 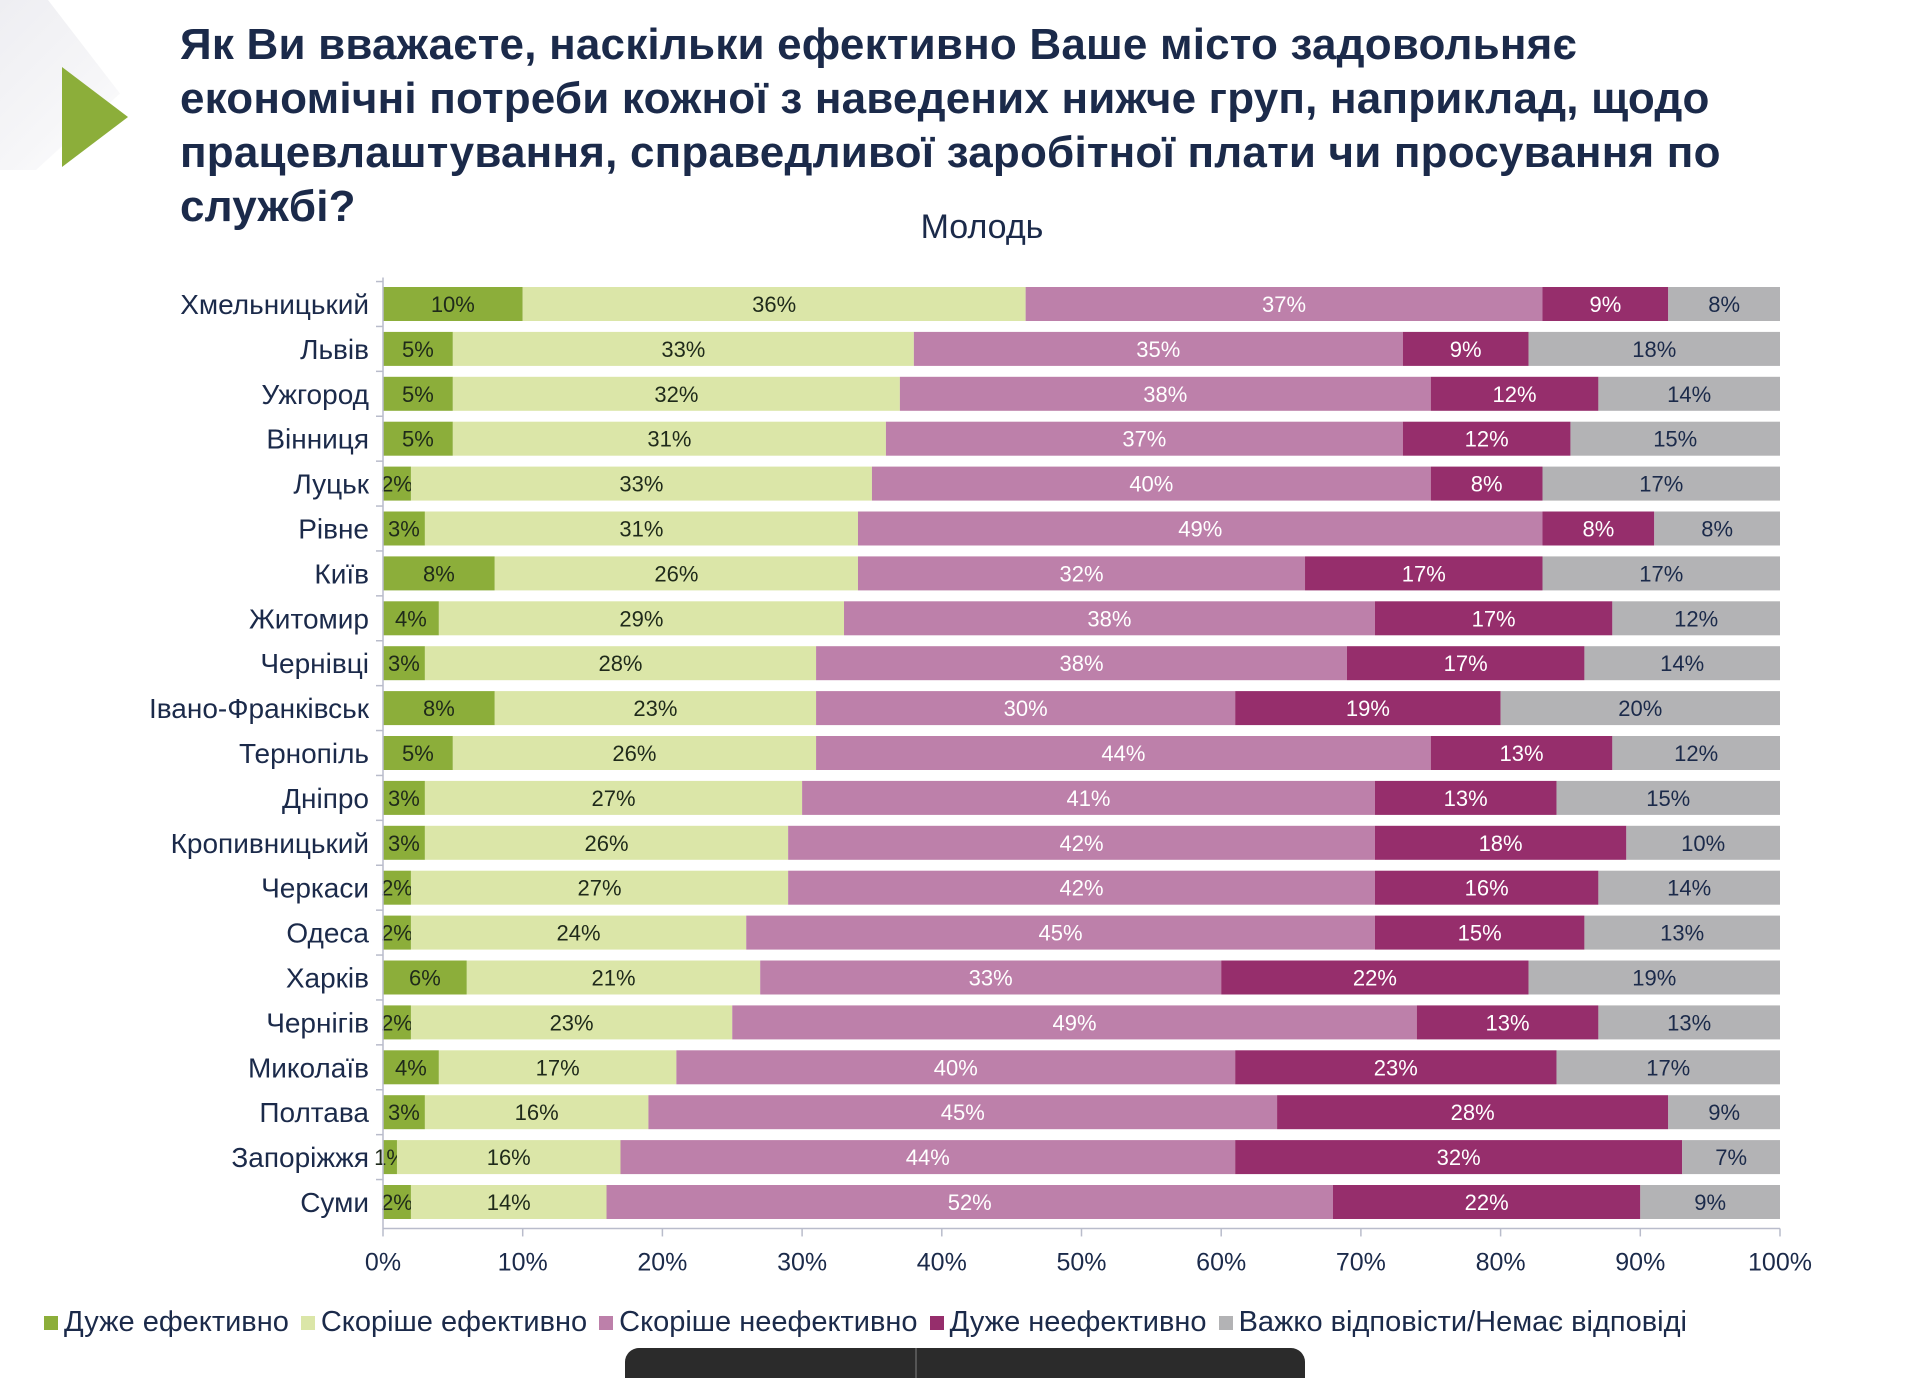 What do you see at coordinates (1780, 1262) in the screenshot?
I see `x-tick-label: 100%` at bounding box center [1780, 1262].